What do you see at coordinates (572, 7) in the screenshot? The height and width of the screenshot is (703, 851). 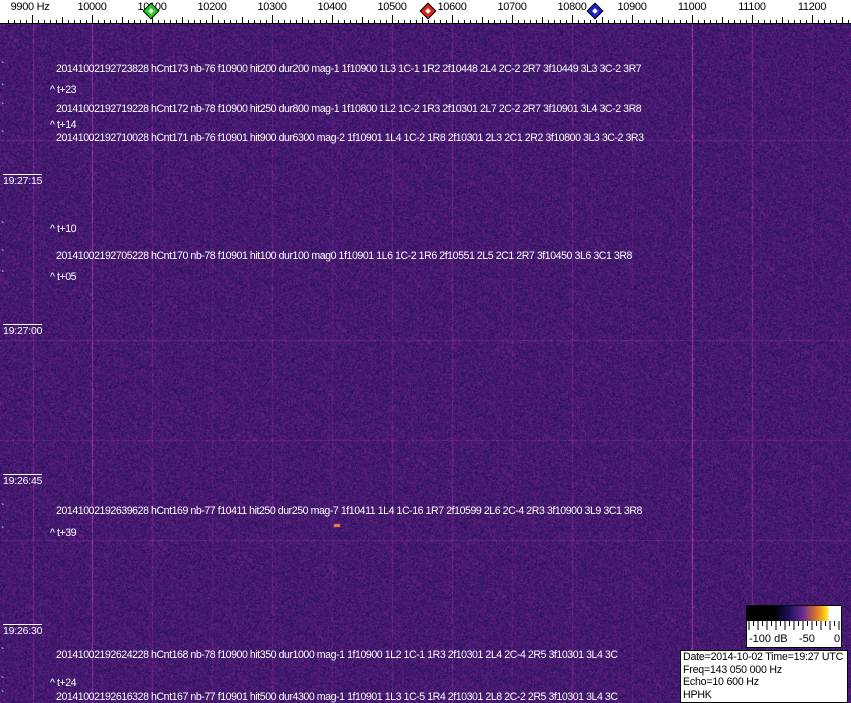 I see `freq-label: 10800` at bounding box center [572, 7].